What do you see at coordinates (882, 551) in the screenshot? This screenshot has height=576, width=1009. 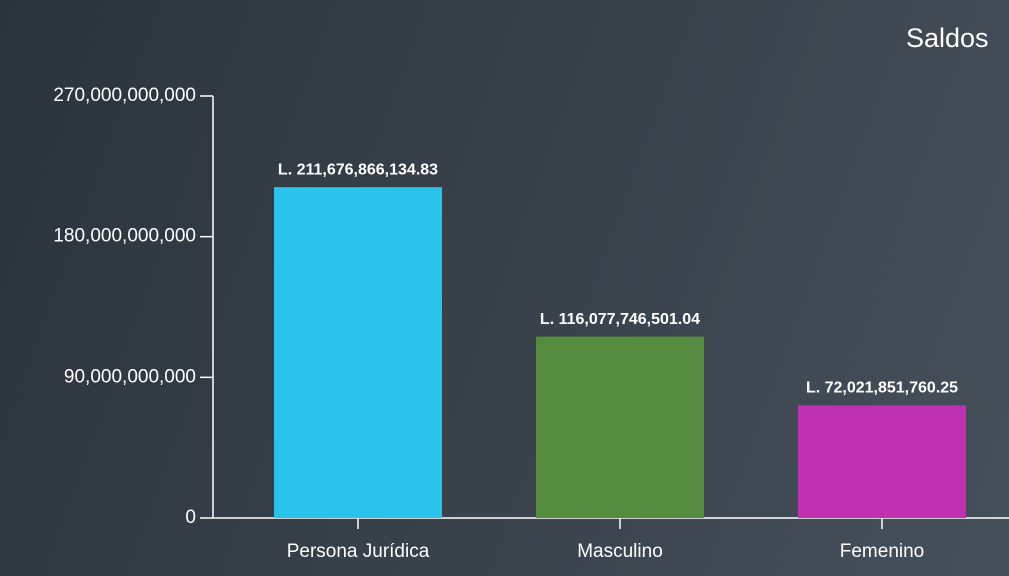 I see `x-tick-label: Femenino` at bounding box center [882, 551].